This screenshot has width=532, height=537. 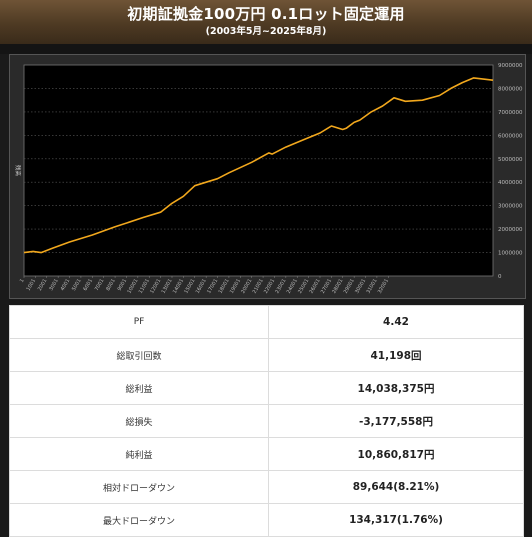 What do you see at coordinates (266, 14) in the screenshot?
I see `page-title: 初期証拠金100万円 0.1ロット固定運用` at bounding box center [266, 14].